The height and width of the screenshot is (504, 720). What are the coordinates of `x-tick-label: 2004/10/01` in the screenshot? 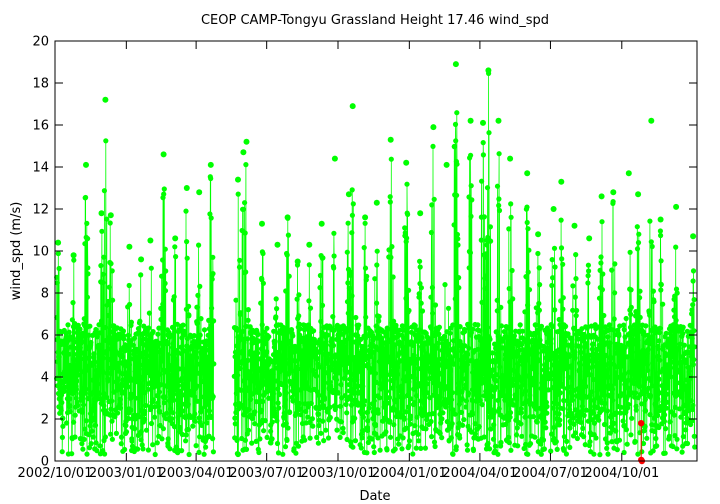 It's located at (621, 473).